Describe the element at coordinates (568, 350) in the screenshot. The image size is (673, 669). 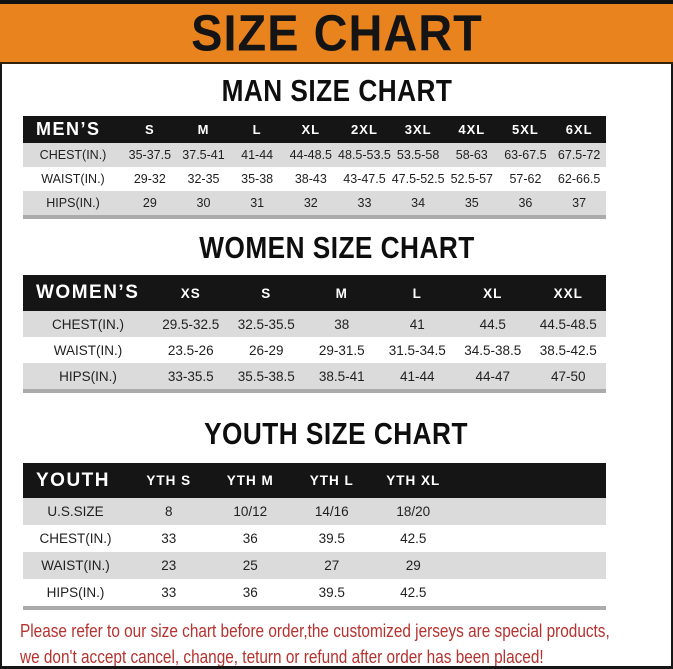
I see `size-value: 38.5-42.5` at that location.